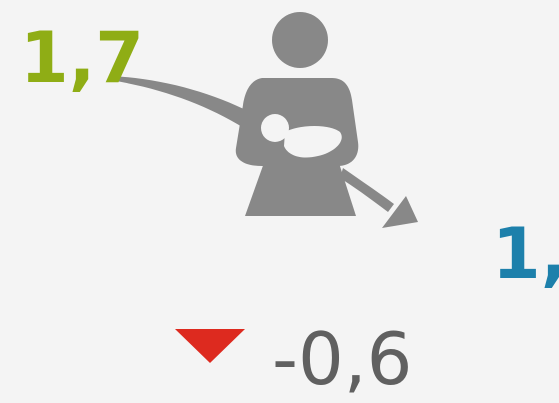 This screenshot has height=403, width=559. Describe the element at coordinates (180, 102) in the screenshot. I see `arrow-tail` at that location.